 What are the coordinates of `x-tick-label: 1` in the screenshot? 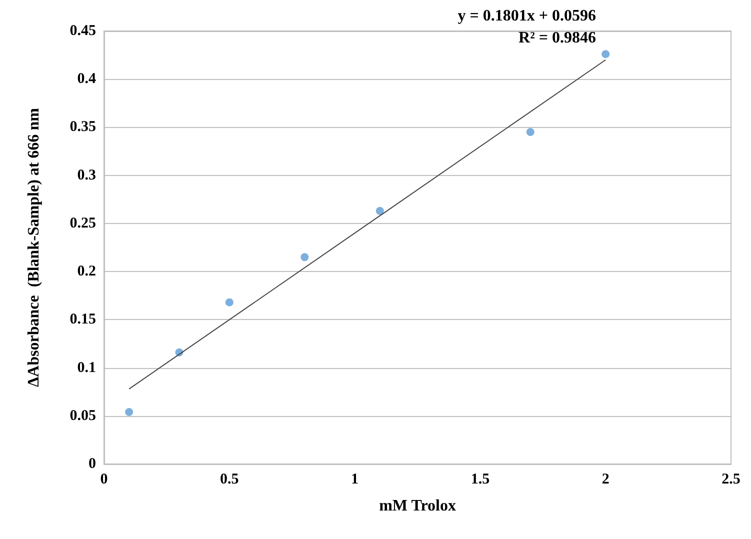 It's located at (355, 480).